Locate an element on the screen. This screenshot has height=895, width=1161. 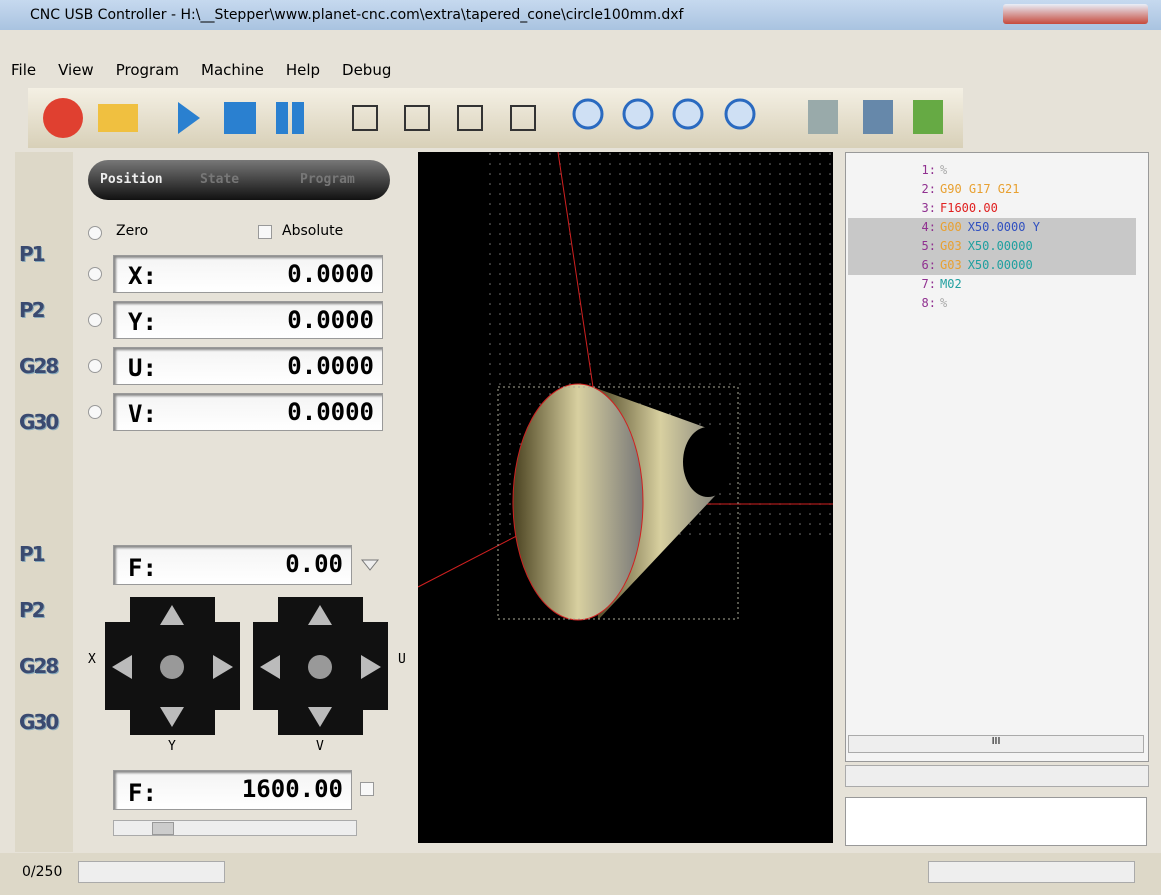
code-line: 5: G03 X50.00000 is located at coordinates (992, 246).